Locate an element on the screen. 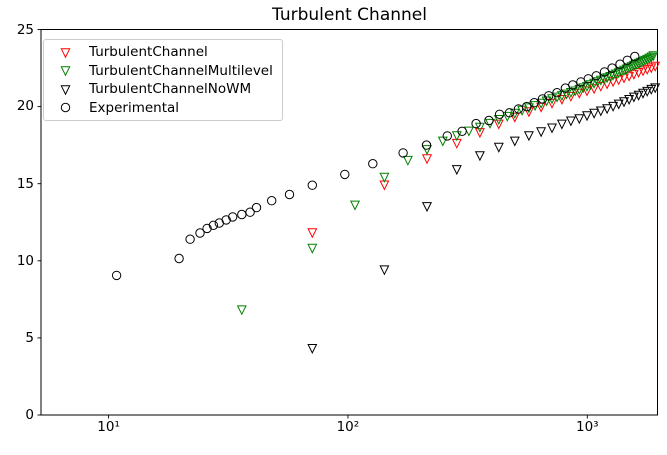 The height and width of the screenshot is (455, 667). x-tick-label-10: 10¹ is located at coordinates (108, 427).